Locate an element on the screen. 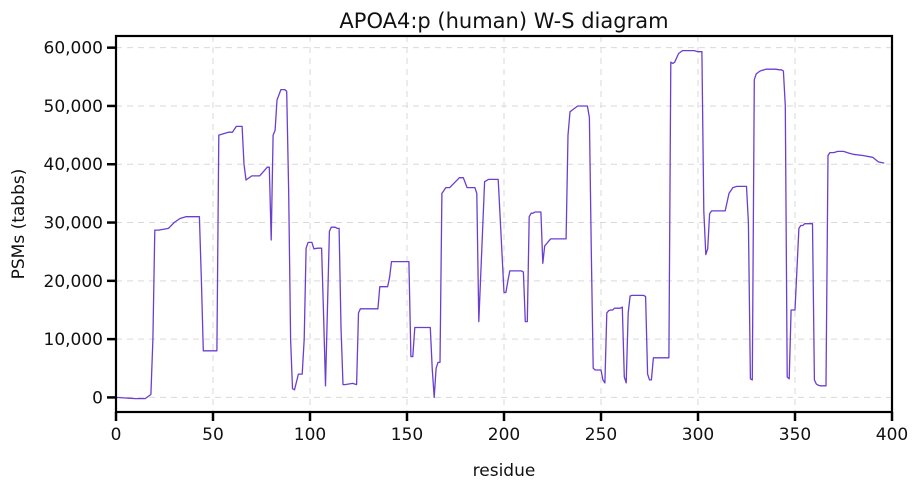 The image size is (913, 497). y-tick-label: 20,000 is located at coordinates (73, 282).